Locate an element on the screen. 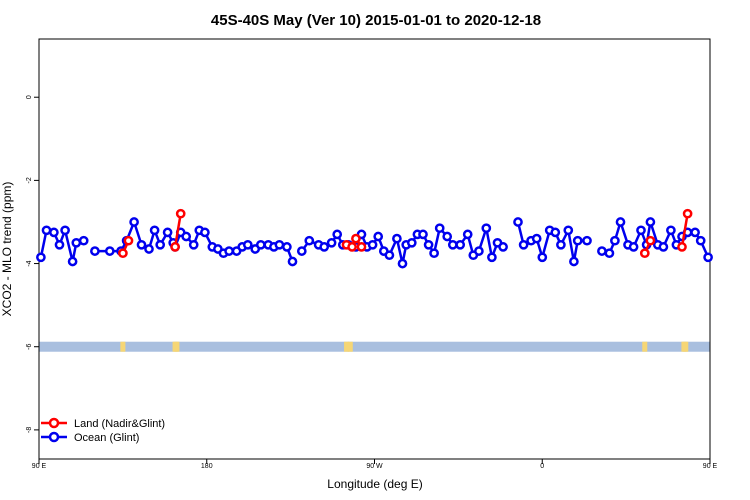  legend-label-ocean: Ocean (Glint) is located at coordinates (106, 438).